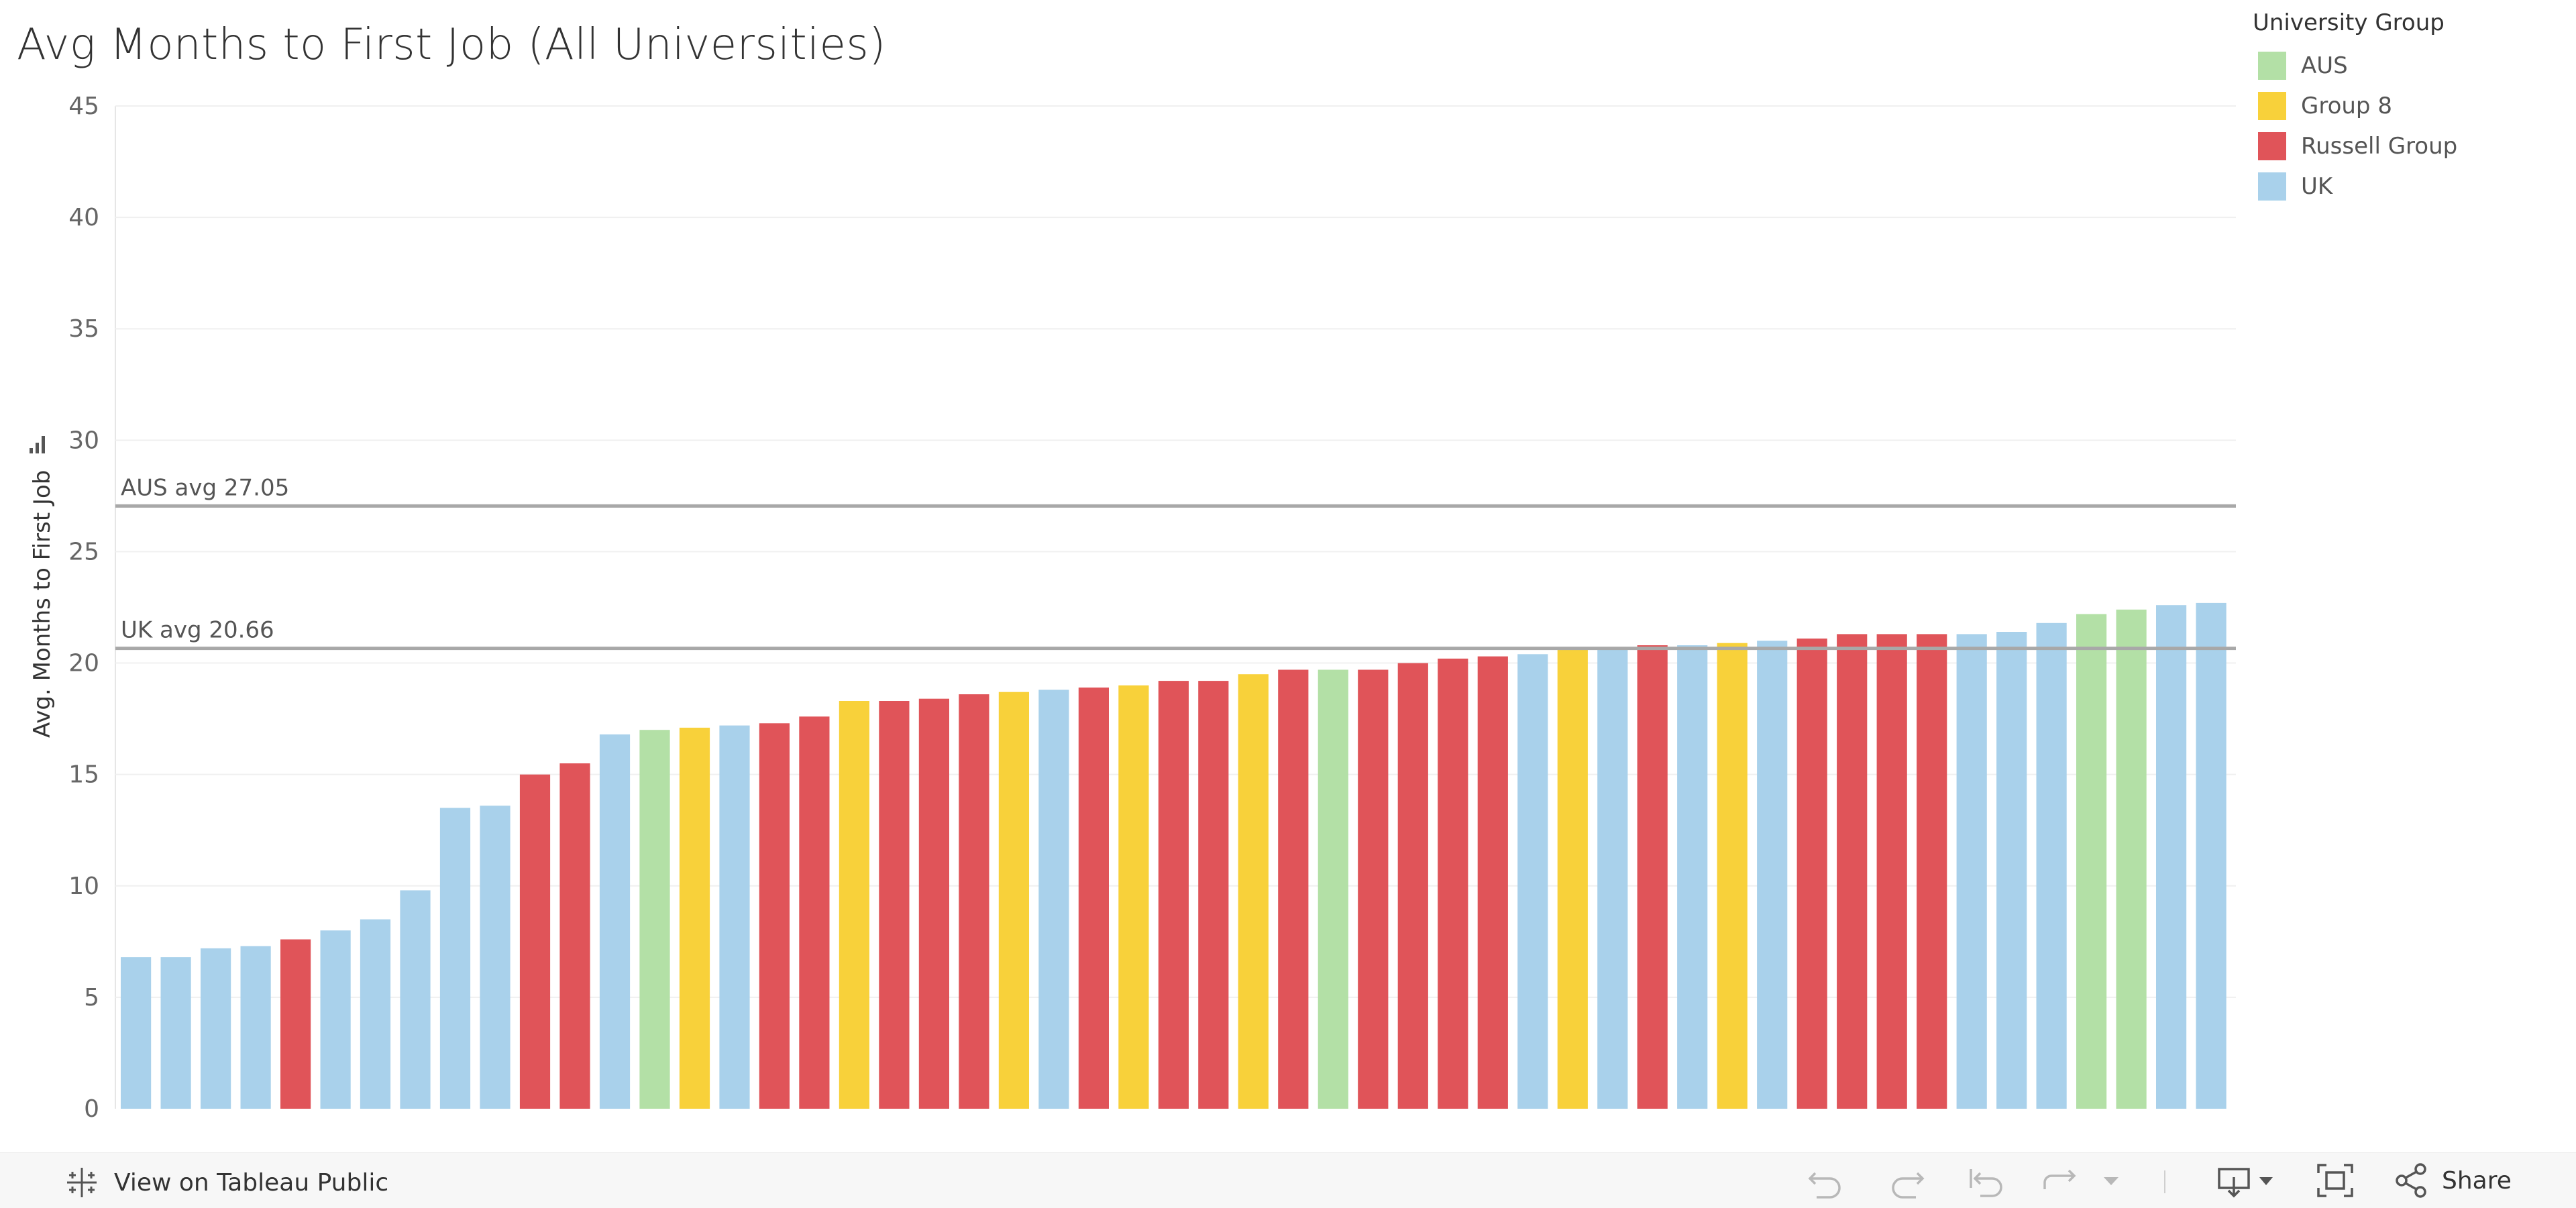 The height and width of the screenshot is (1208, 2576). I want to click on legend-title: University Group, so click(2349, 22).